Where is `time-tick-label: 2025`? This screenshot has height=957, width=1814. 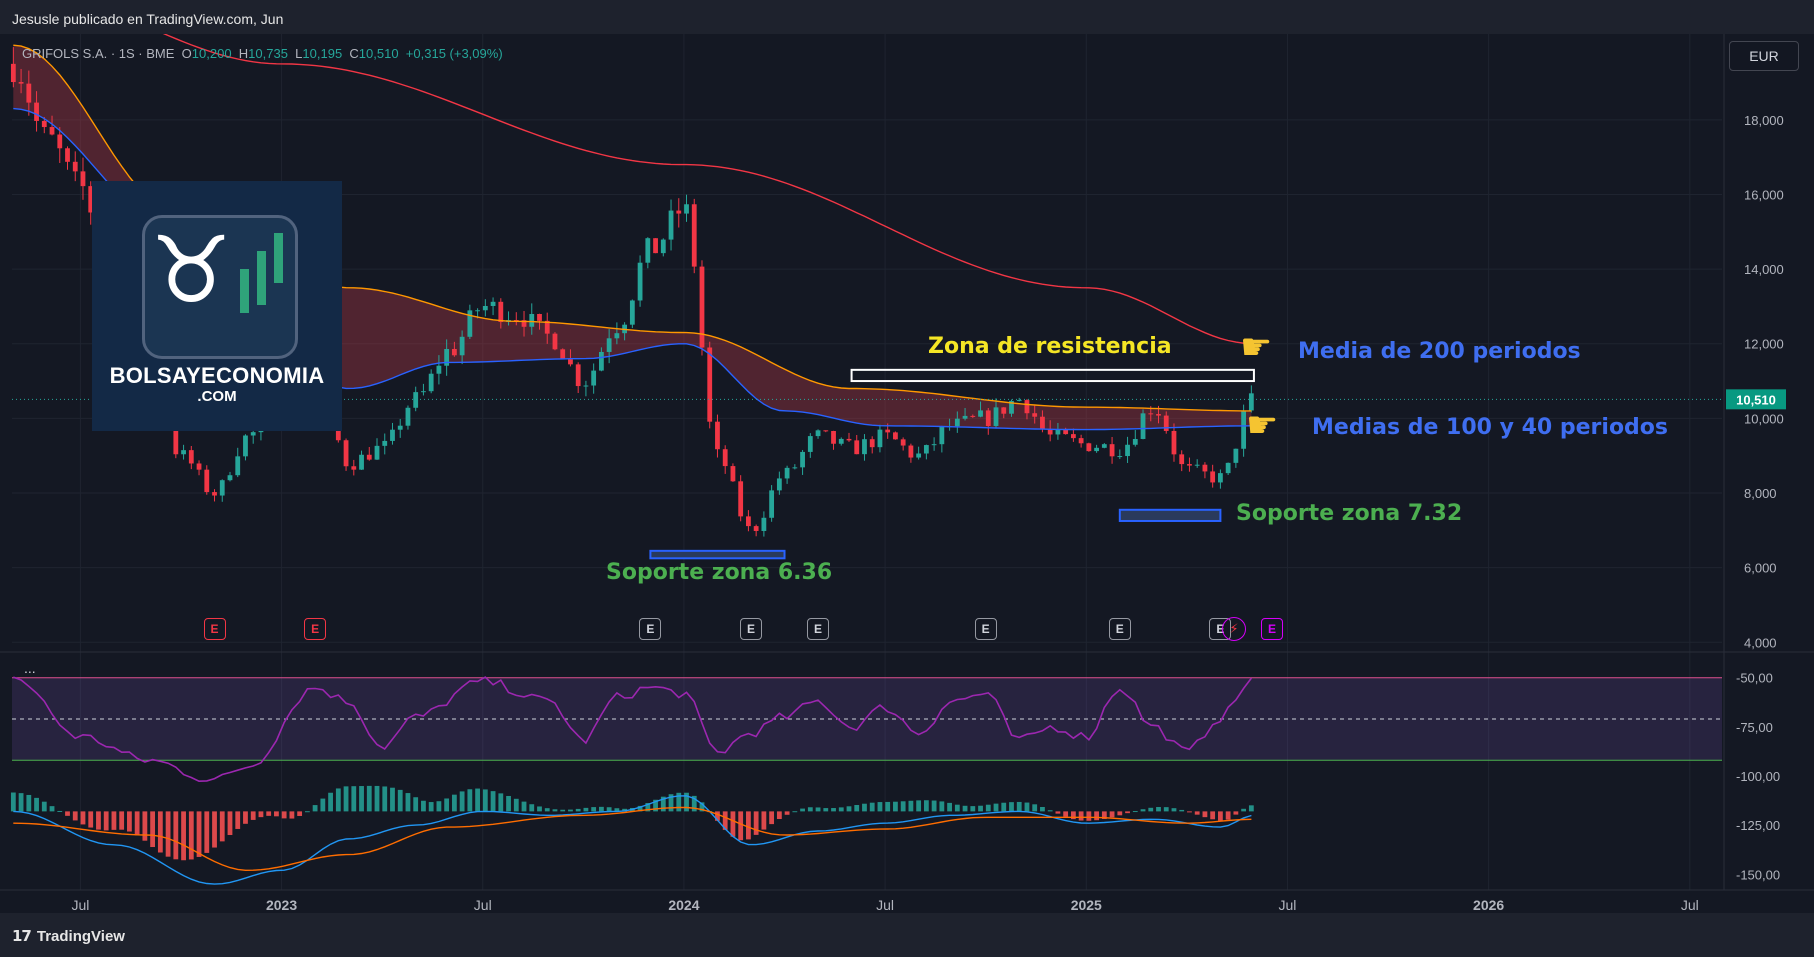 time-tick-label: 2025 is located at coordinates (1086, 905).